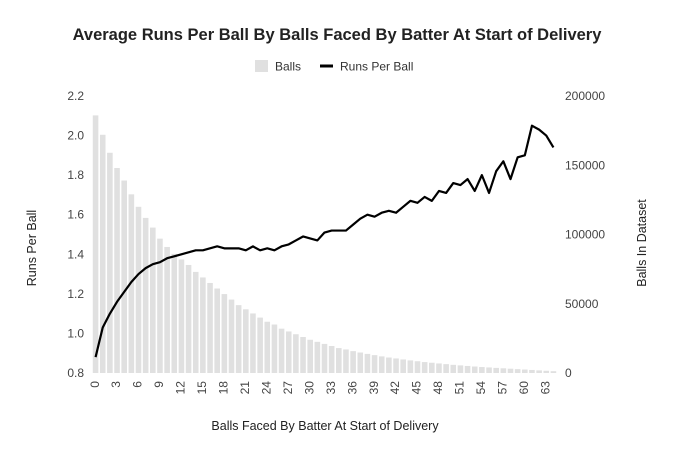 The image size is (673, 456). What do you see at coordinates (75, 175) in the screenshot?
I see `left-tick-label: 1.8` at bounding box center [75, 175].